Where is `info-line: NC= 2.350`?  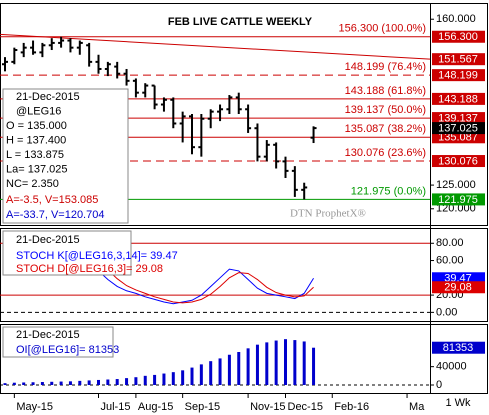
info-line: NC= 2.350 is located at coordinates (32, 184).